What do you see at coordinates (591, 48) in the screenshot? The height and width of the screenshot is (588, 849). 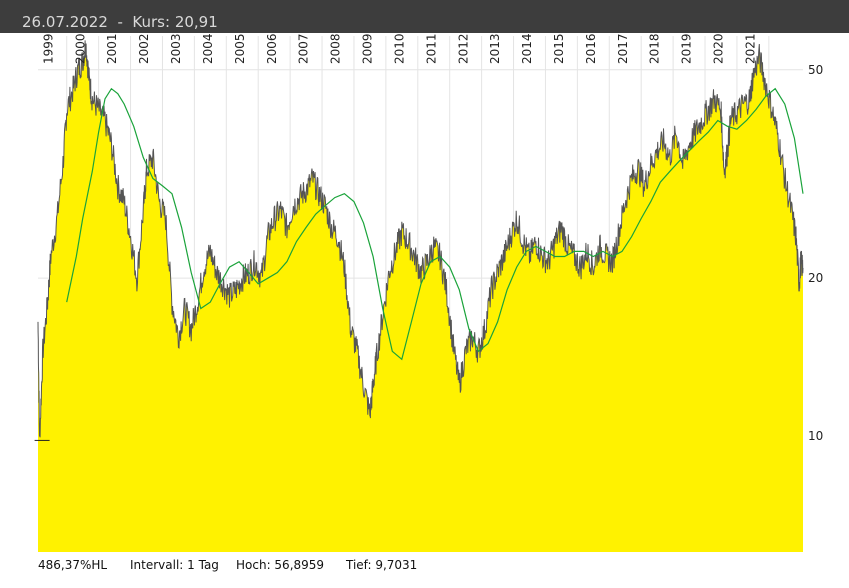 I see `year-label: 2016` at bounding box center [591, 48].